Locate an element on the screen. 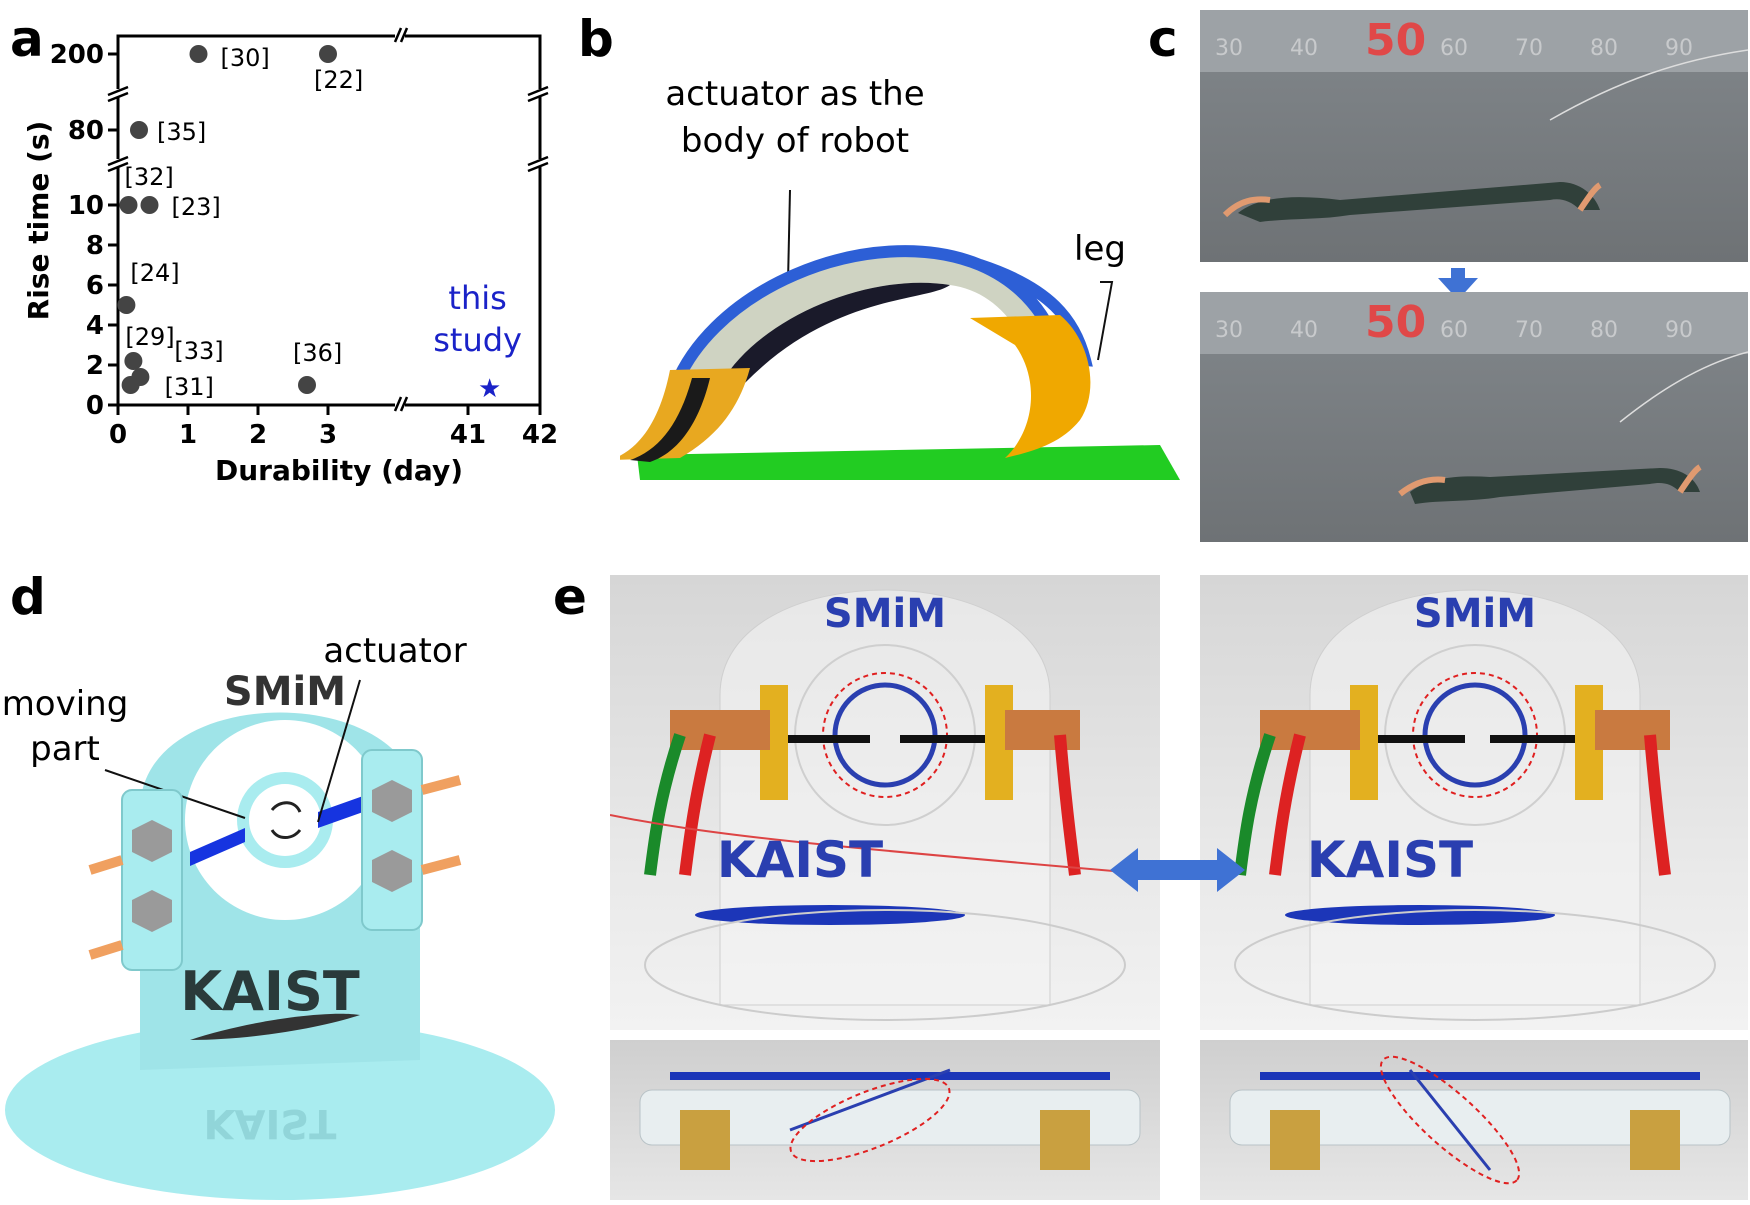  kaist-swoosh is located at coordinates (275, 1026).